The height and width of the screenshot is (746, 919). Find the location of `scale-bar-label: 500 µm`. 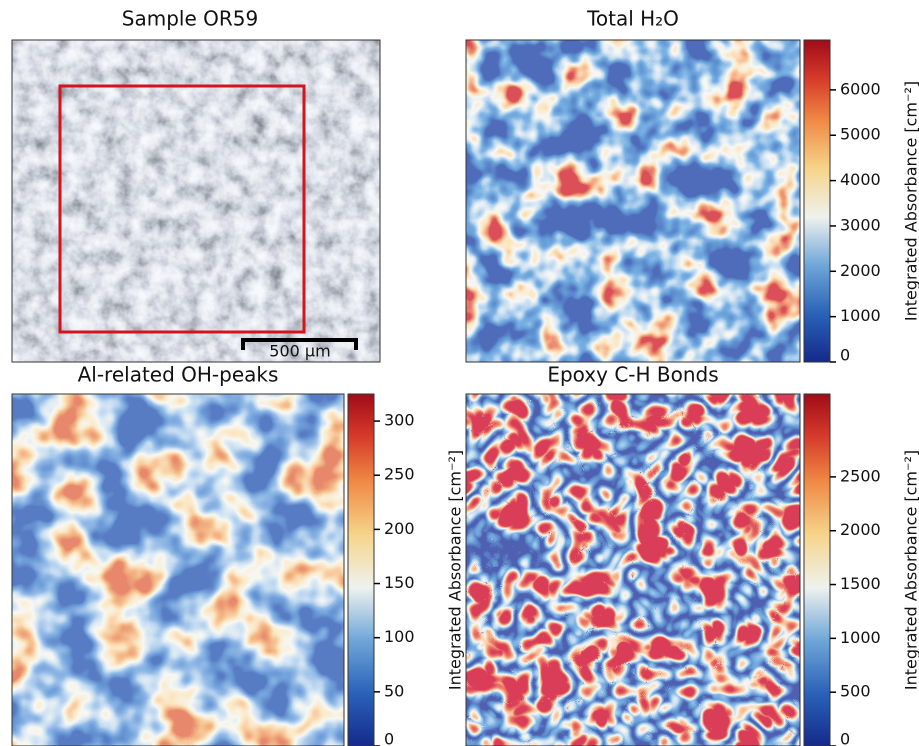

scale-bar-label: 500 µm is located at coordinates (299, 351).